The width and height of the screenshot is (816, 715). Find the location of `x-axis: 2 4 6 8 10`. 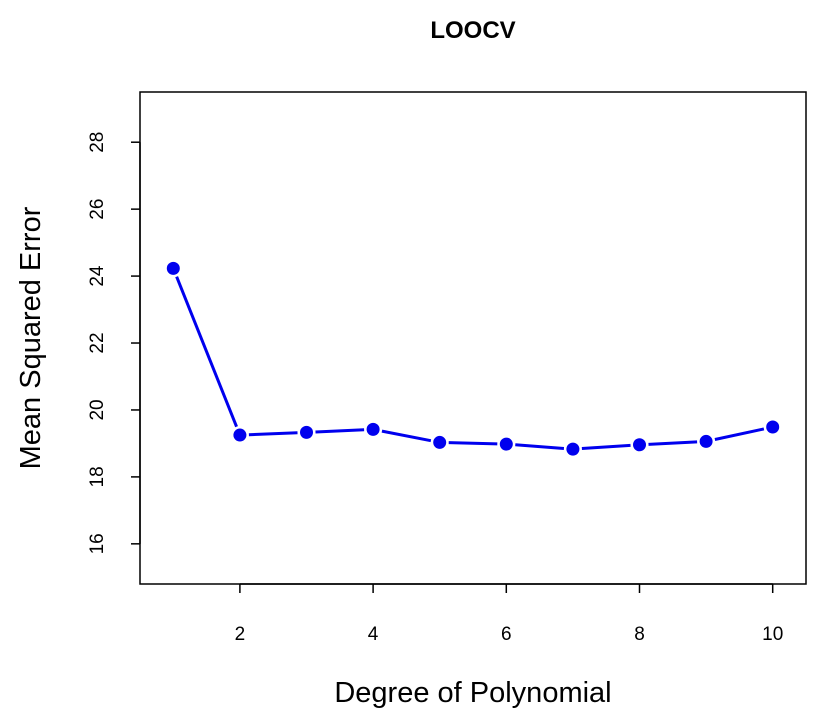

x-axis: 2 4 6 8 10 is located at coordinates (509, 614).